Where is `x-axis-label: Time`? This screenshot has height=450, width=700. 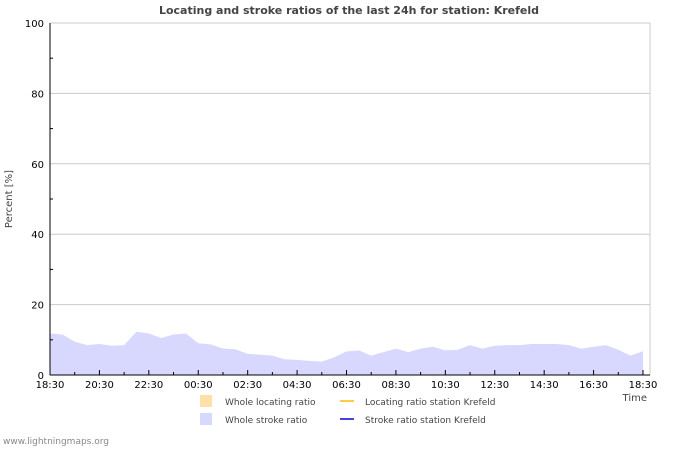 x-axis-label: Time is located at coordinates (634, 398).